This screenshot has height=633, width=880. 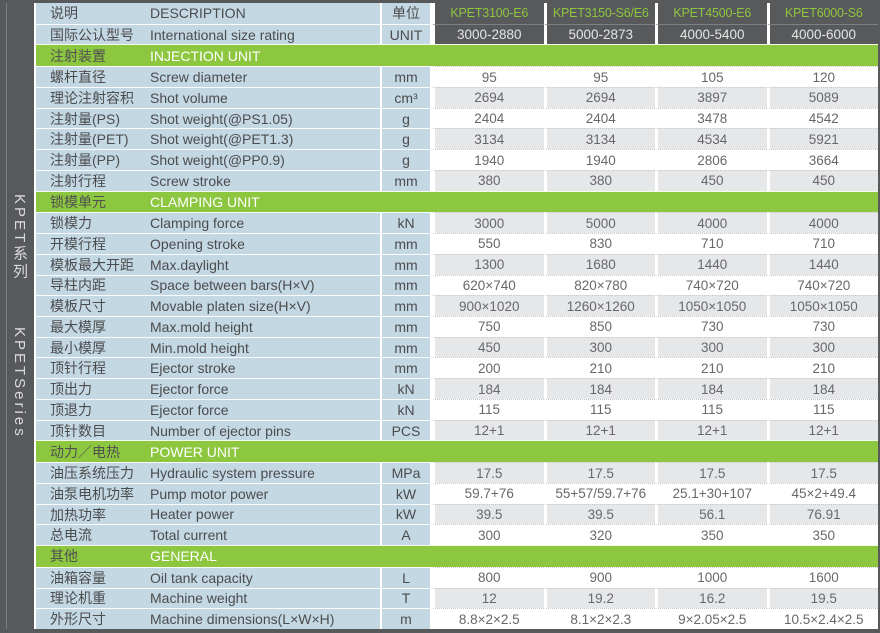 I want to click on spec-label-en: Ejector force, so click(x=264, y=409).